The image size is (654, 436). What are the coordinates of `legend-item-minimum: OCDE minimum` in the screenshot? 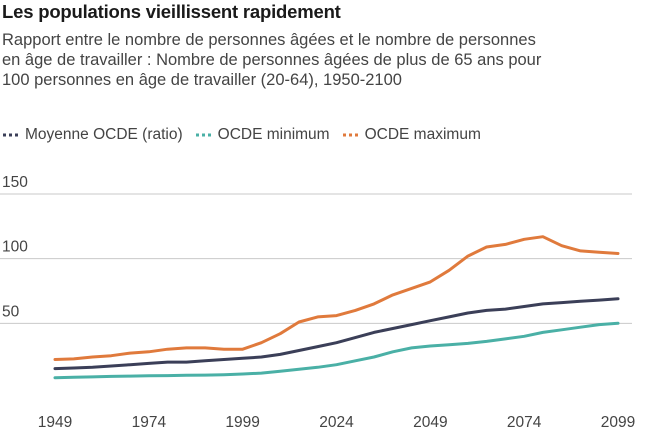 It's located at (262, 135).